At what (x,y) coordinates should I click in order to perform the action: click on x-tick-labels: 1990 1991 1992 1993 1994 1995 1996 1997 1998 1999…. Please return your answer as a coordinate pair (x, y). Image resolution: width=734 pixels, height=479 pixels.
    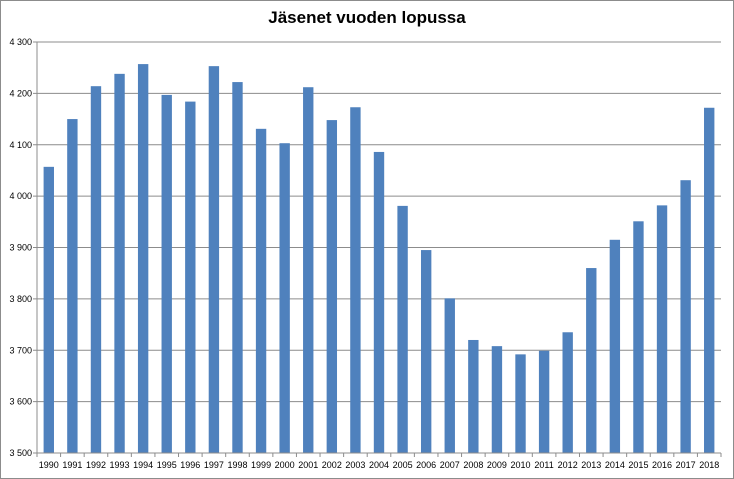
    Looking at the image, I should click on (379, 465).